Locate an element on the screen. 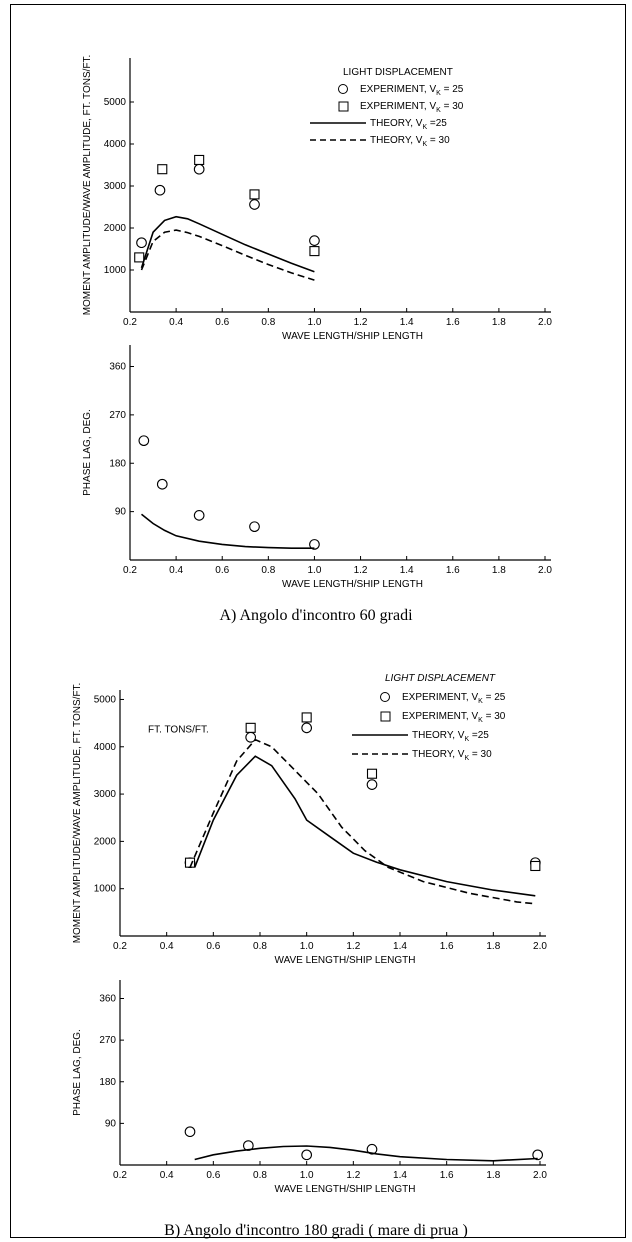  y-tick-label: 180 is located at coordinates (107, 1082).